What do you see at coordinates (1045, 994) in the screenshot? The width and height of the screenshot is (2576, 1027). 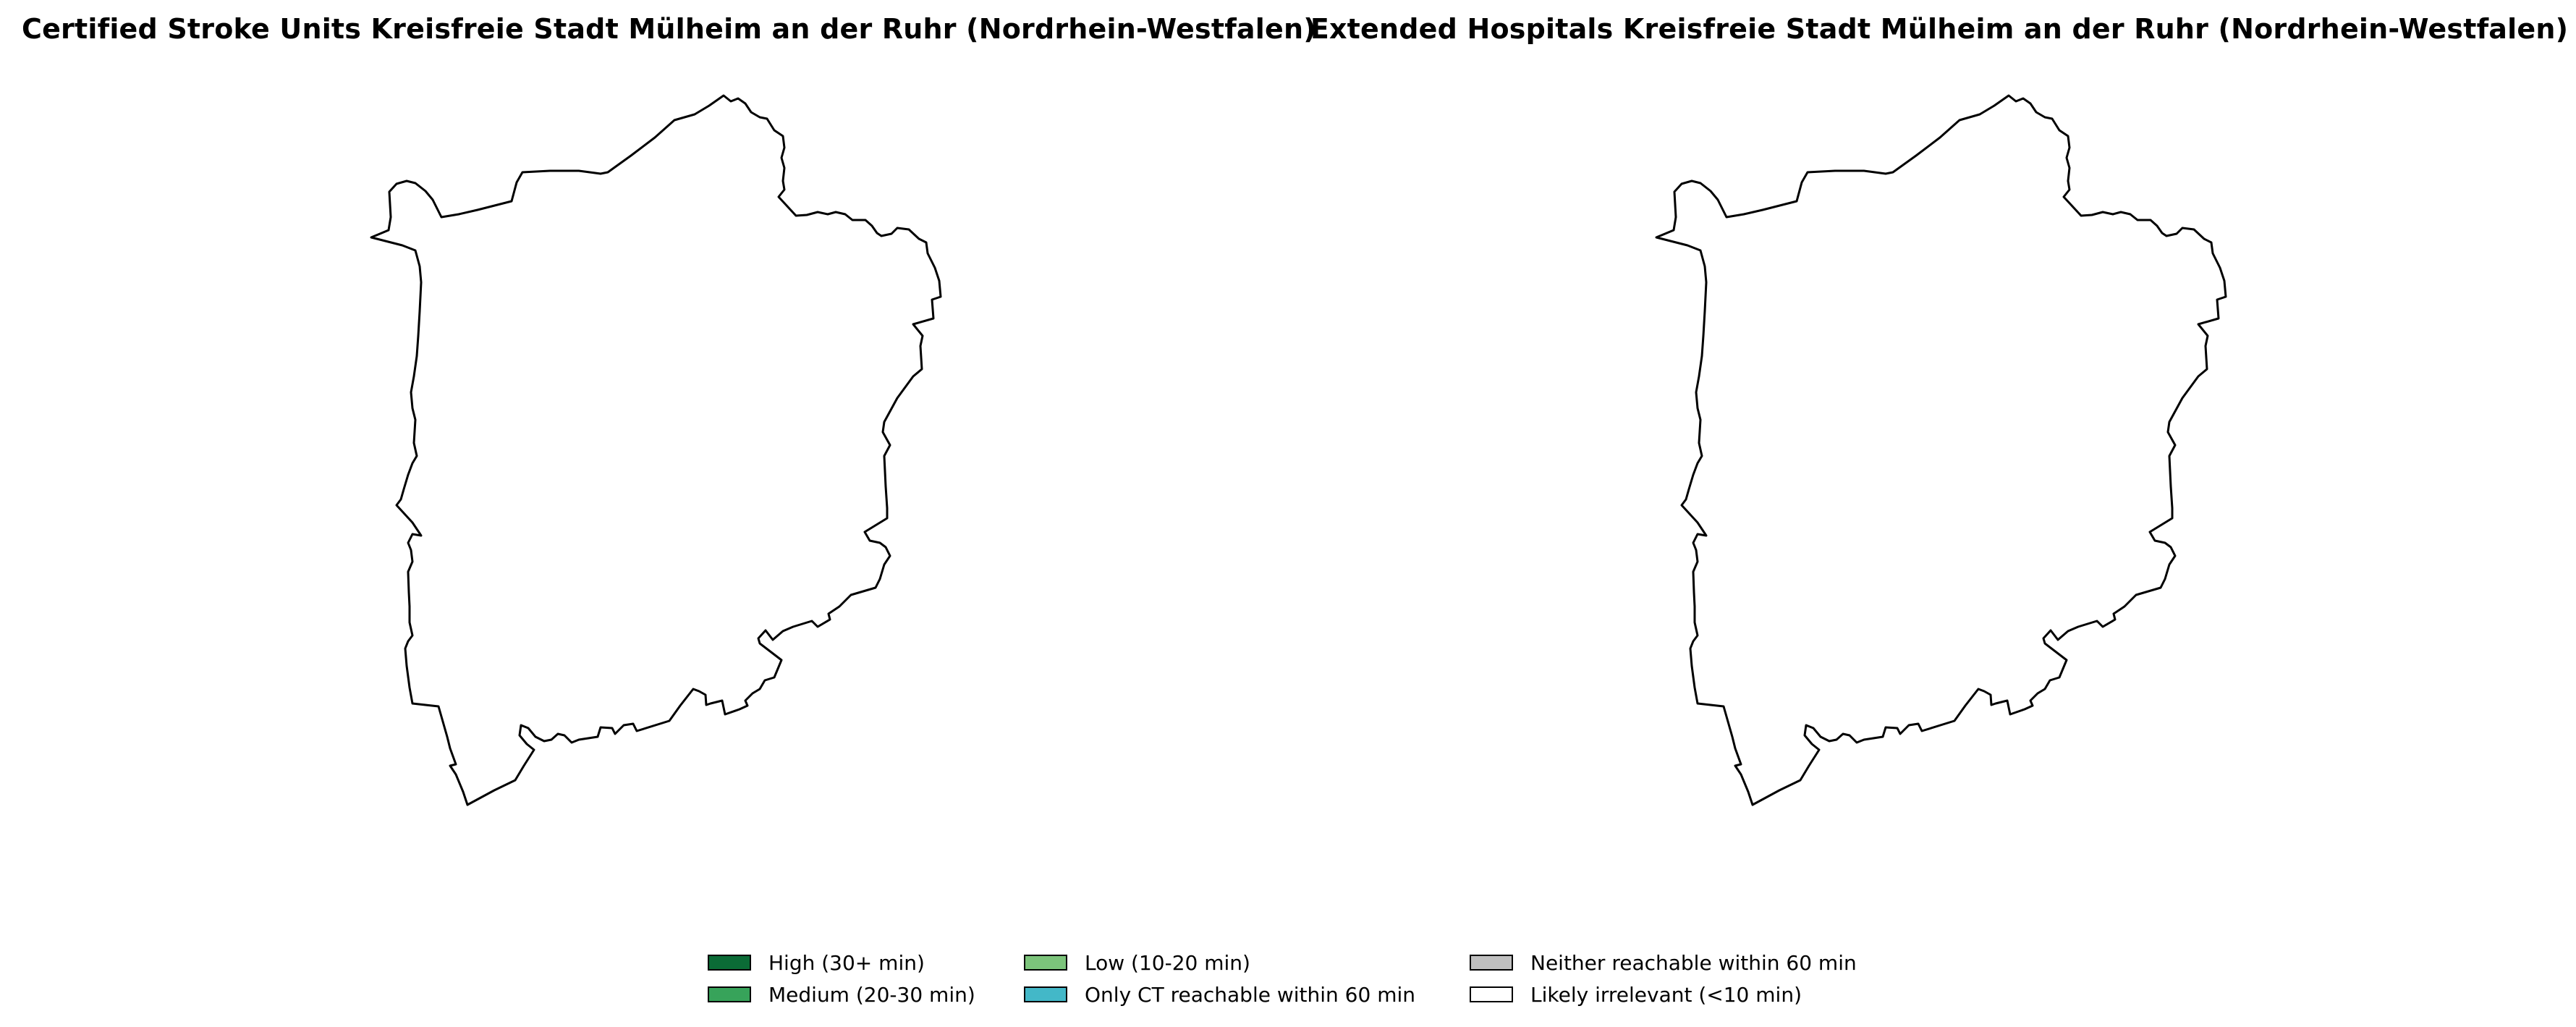 I see `legend-swatch-only-ct` at bounding box center [1045, 994].